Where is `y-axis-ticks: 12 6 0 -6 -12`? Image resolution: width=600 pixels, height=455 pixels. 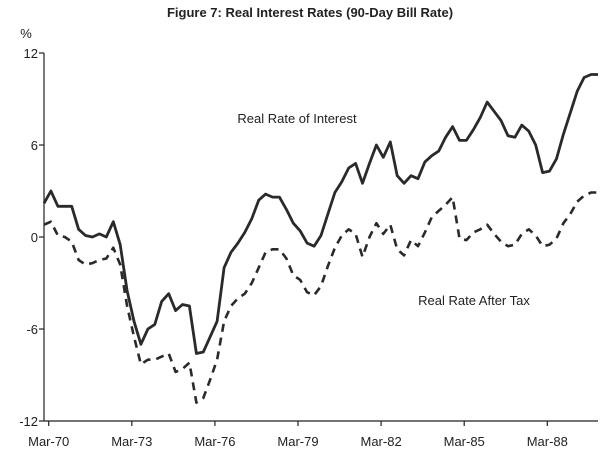 y-axis-ticks: 12 6 0 -6 -12 is located at coordinates (31, 237).